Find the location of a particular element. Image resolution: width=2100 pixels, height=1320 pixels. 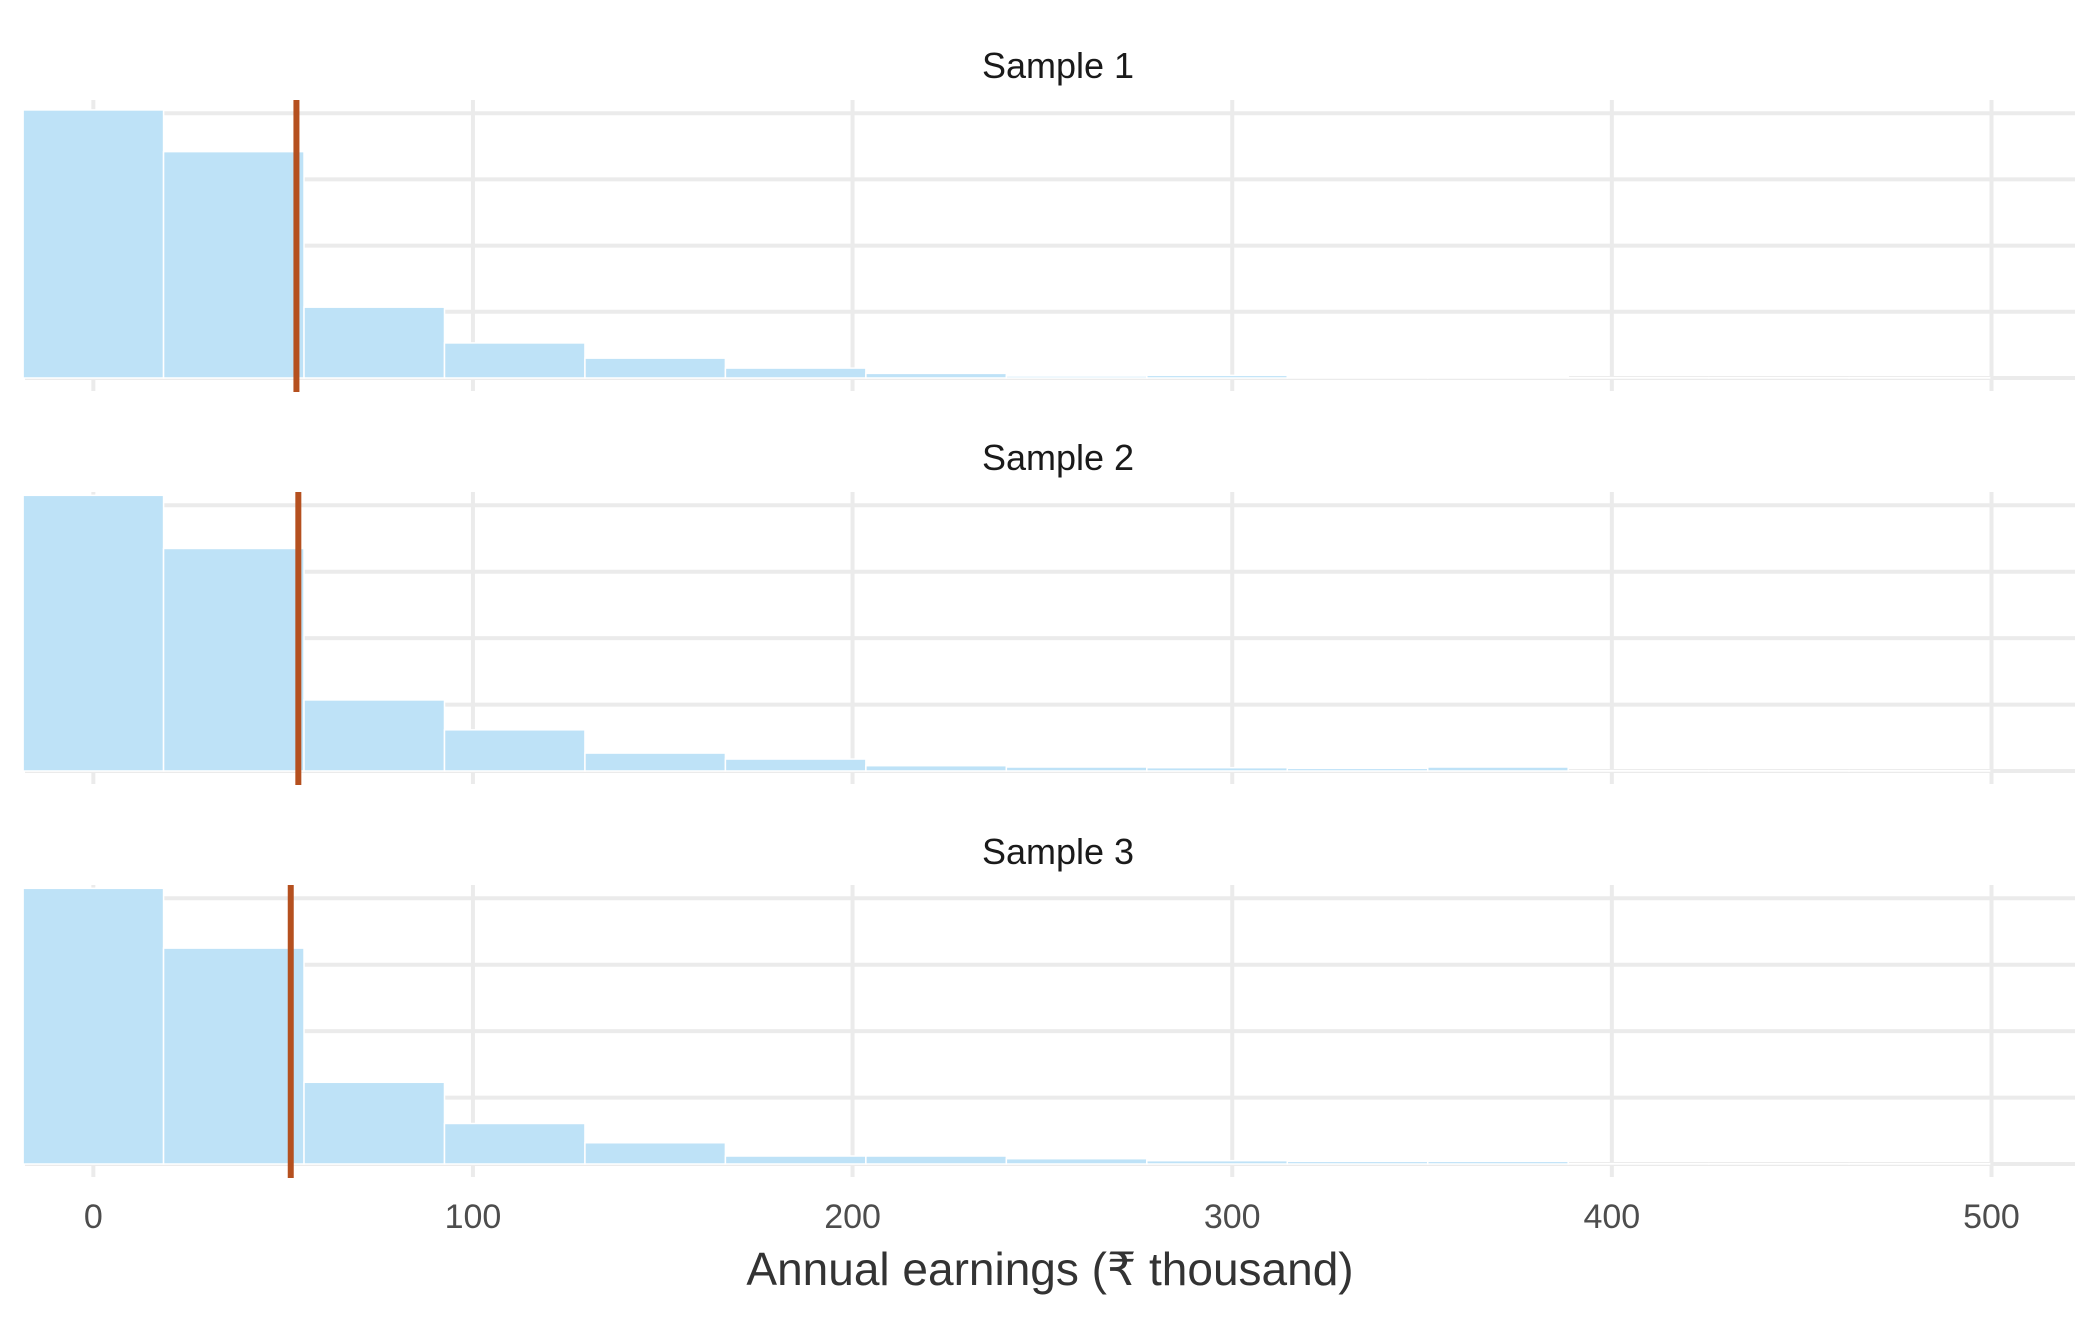

x-tick-label: 0 is located at coordinates (93, 1217).